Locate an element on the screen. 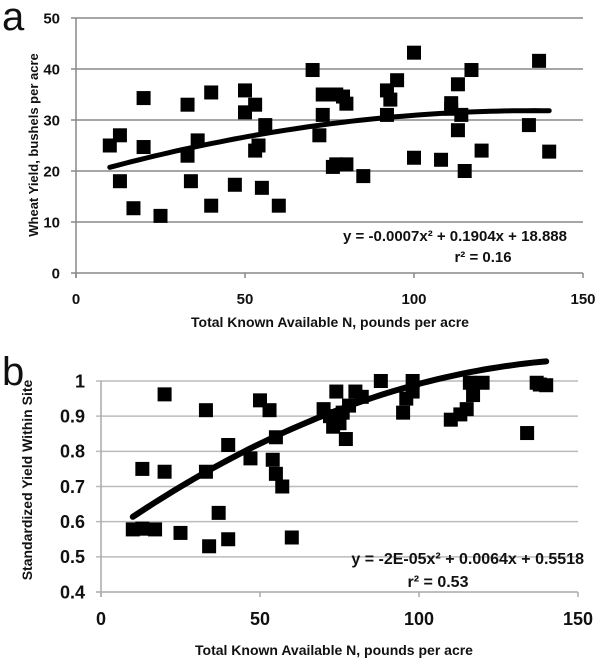 This screenshot has height=663, width=600. y-tick-label: 0.7 is located at coordinates (72, 487).